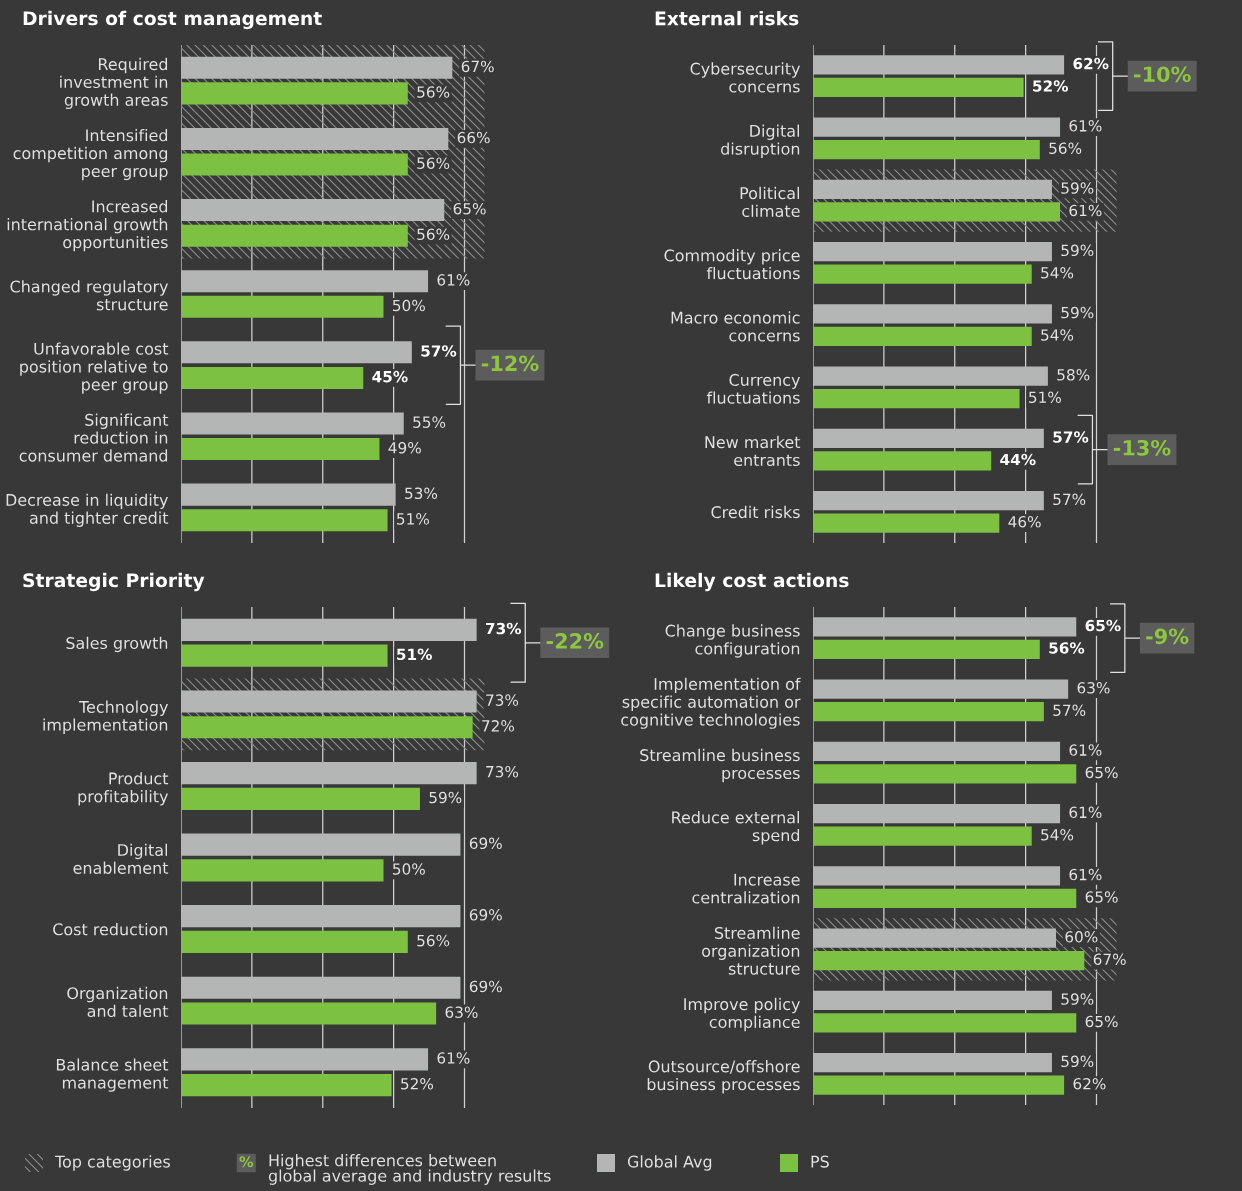  What do you see at coordinates (94, 368) in the screenshot?
I see `y-tick-label: Unfavorable cost position relative to peer group` at bounding box center [94, 368].